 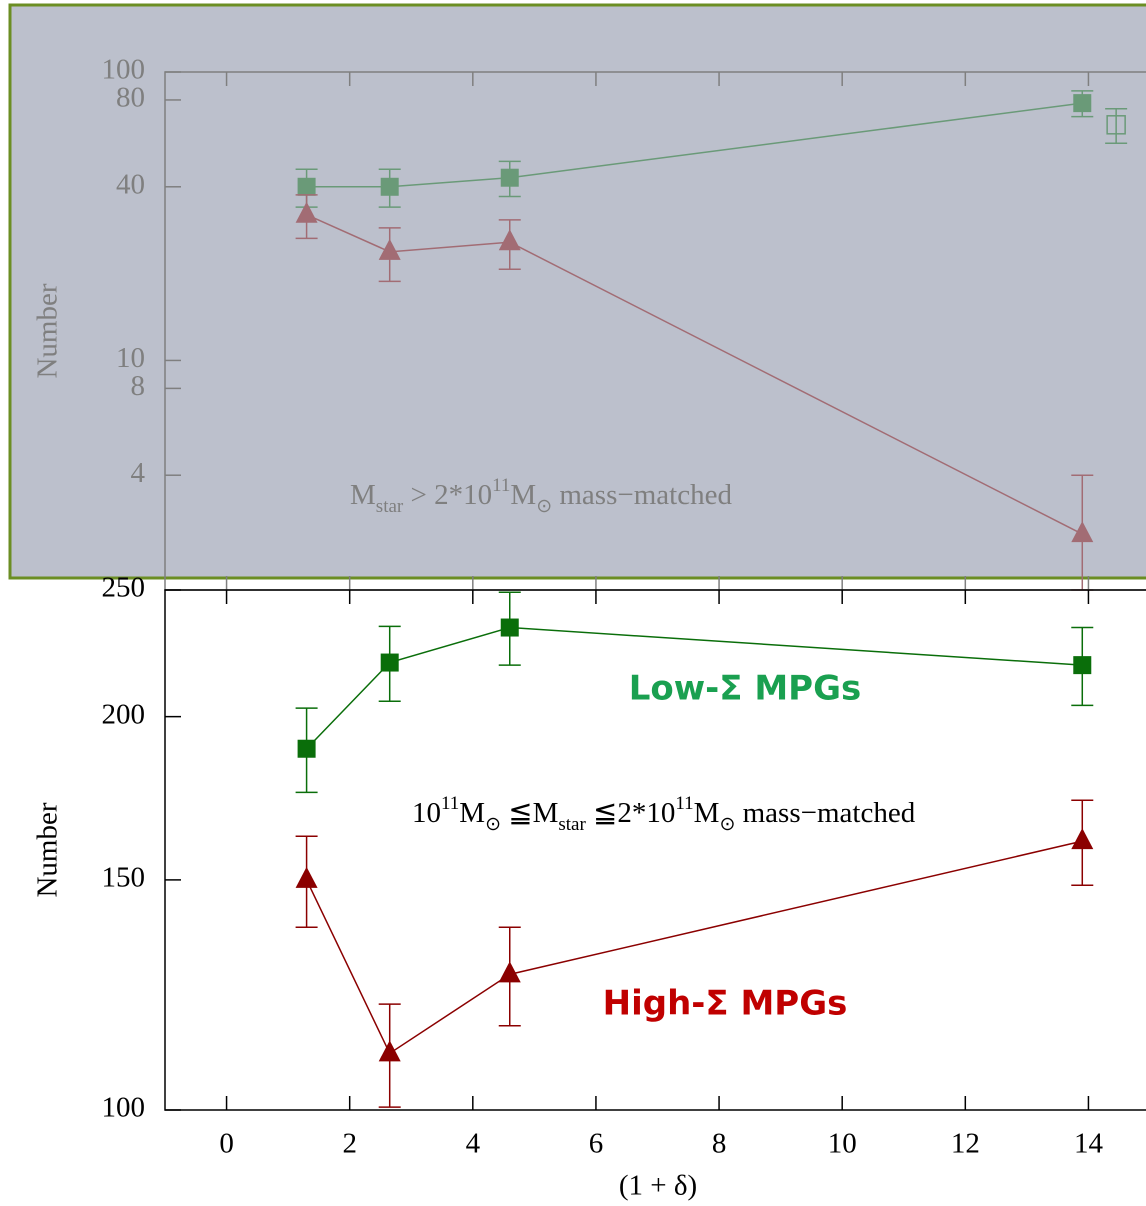 What do you see at coordinates (529, 813) in the screenshot?
I see `annotation-part: ≦M` at bounding box center [529, 813].